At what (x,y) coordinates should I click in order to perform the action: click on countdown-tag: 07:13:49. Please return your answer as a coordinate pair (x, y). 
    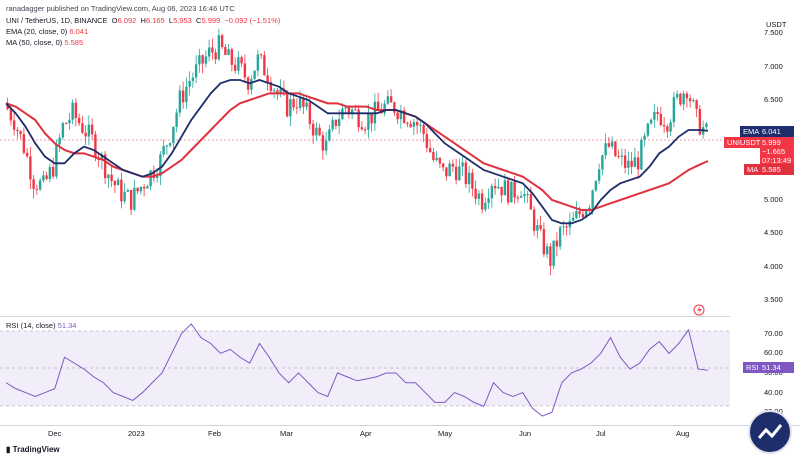
    Looking at the image, I should click on (777, 160).